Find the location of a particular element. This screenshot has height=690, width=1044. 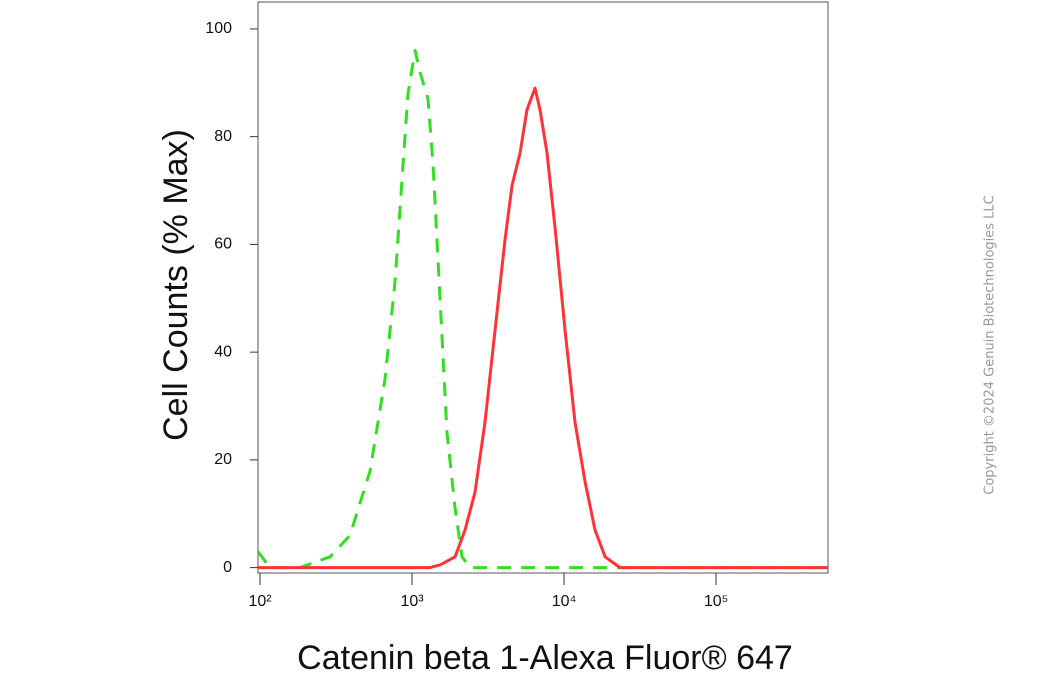

x-axis-title: Catenin beta 1-Alexa Fluor® 647 is located at coordinates (545, 658).